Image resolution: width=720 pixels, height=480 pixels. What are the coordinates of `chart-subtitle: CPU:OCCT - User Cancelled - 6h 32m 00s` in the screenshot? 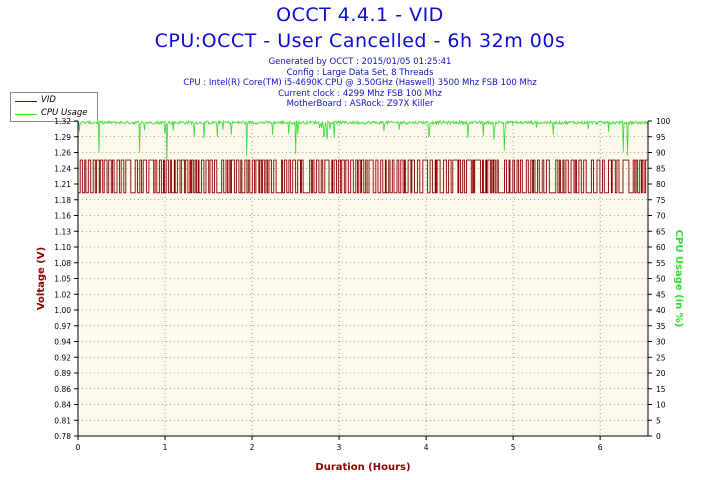 It's located at (360, 41).